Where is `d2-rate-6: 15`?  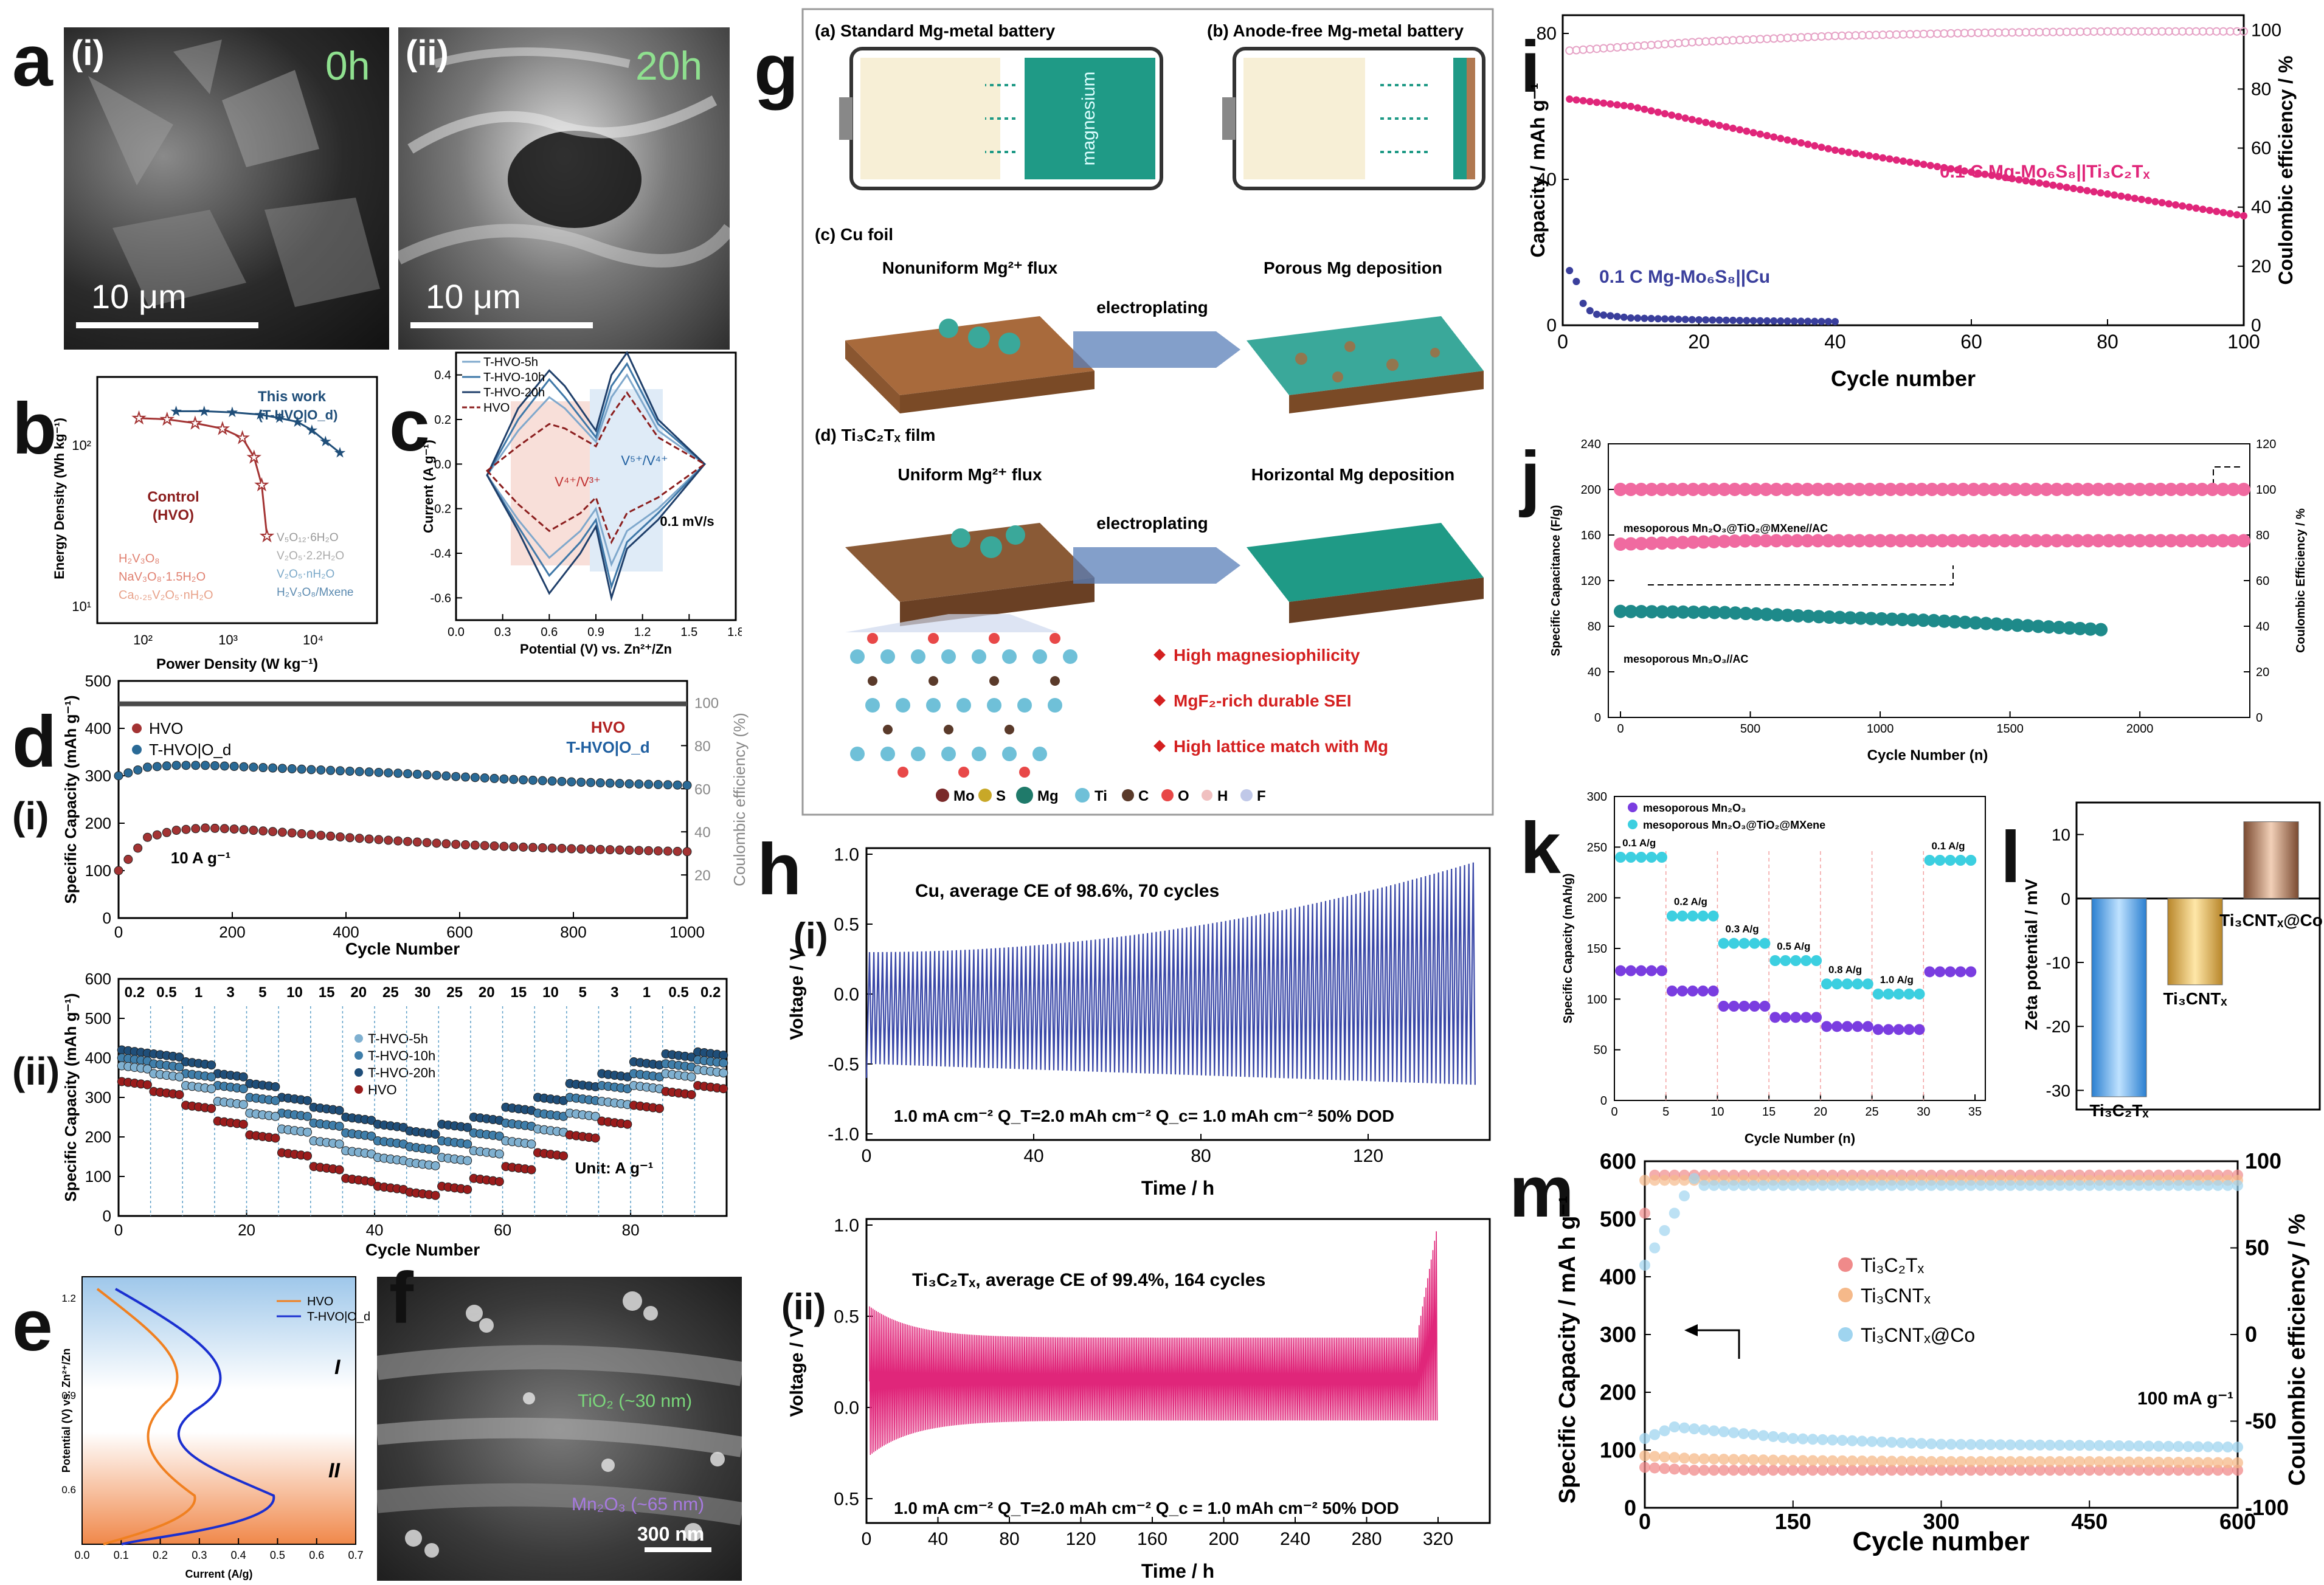
d2-rate-6: 15 is located at coordinates (327, 992).